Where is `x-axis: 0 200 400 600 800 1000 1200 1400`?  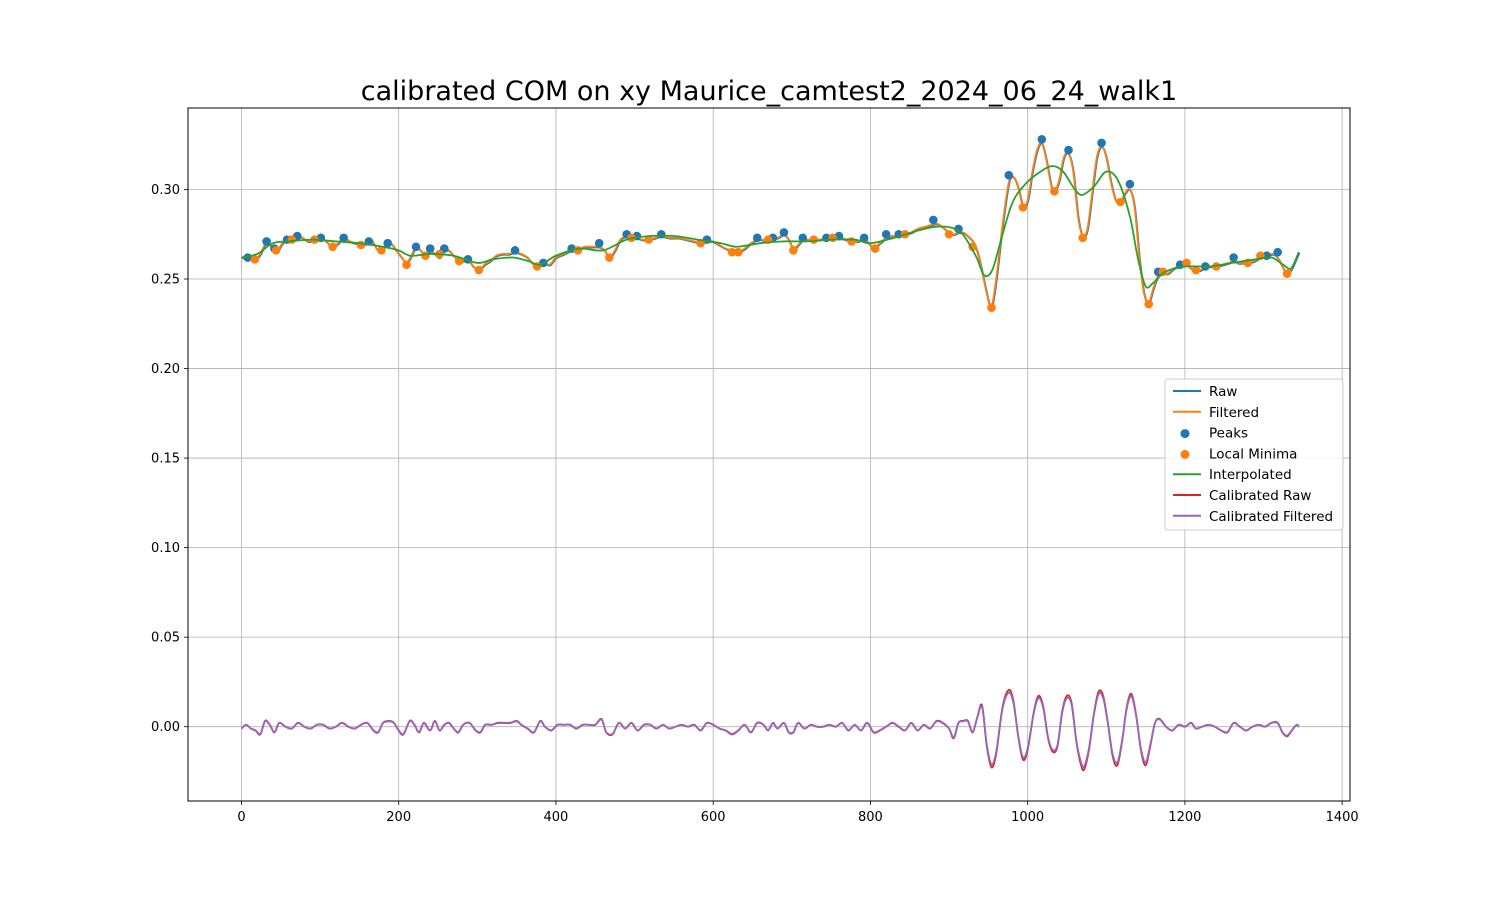 x-axis: 0 200 400 600 800 1000 1200 1400 is located at coordinates (798, 813).